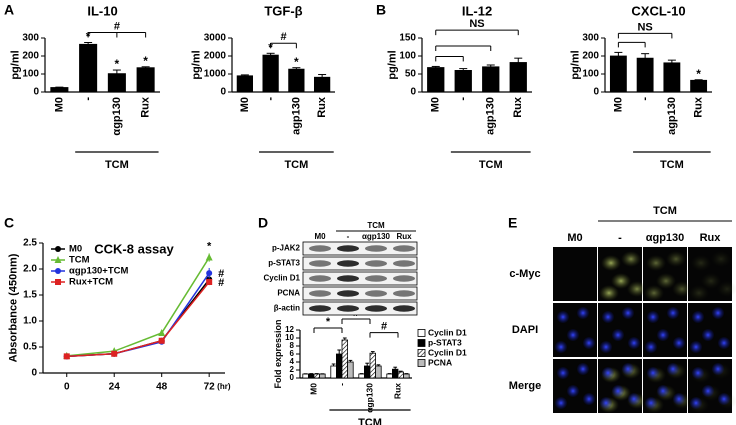 The image size is (736, 425). Describe the element at coordinates (590, 56) in the screenshot. I see `y-tick-label: 200` at that location.